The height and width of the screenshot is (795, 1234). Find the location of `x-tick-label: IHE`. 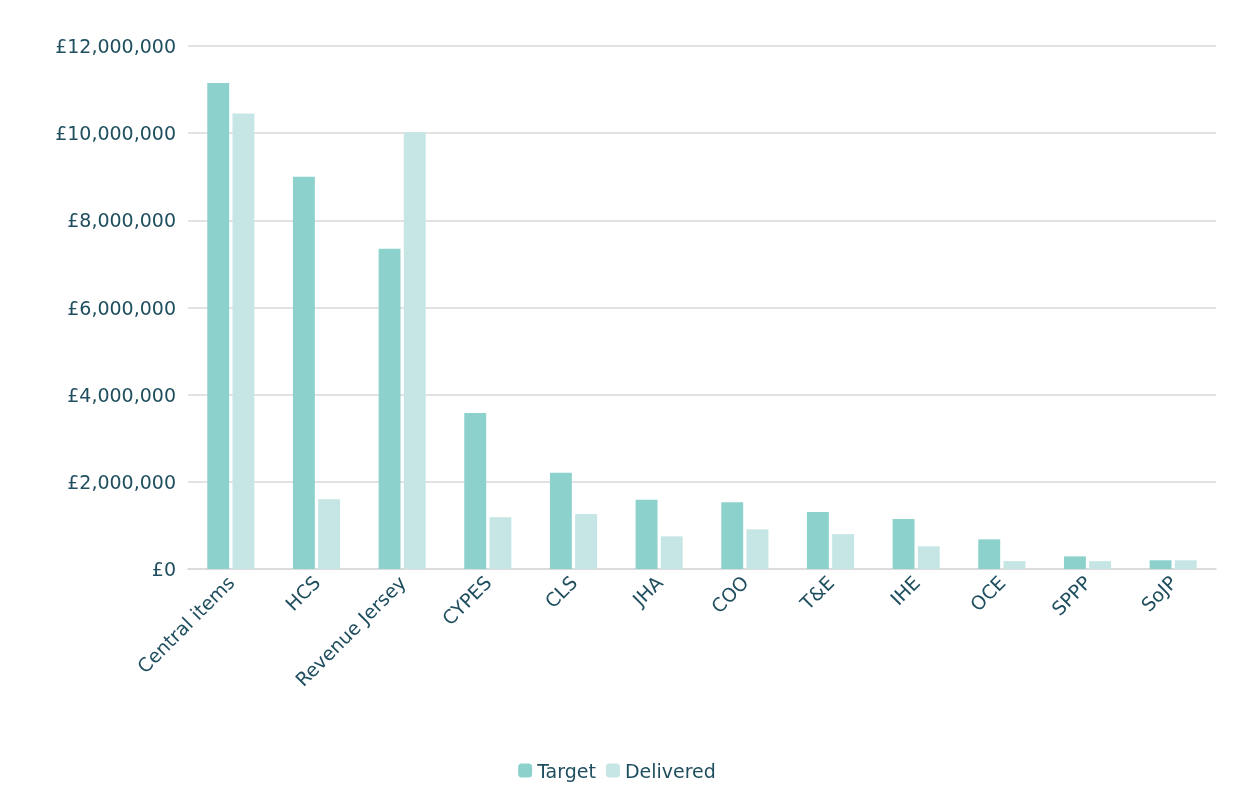

x-tick-label: IHE is located at coordinates (904, 590).